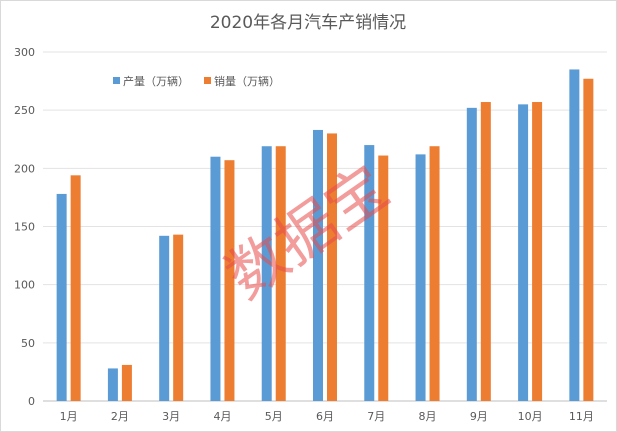  Describe the element at coordinates (120, 416) in the screenshot. I see `x-tick-label: 2月` at that location.